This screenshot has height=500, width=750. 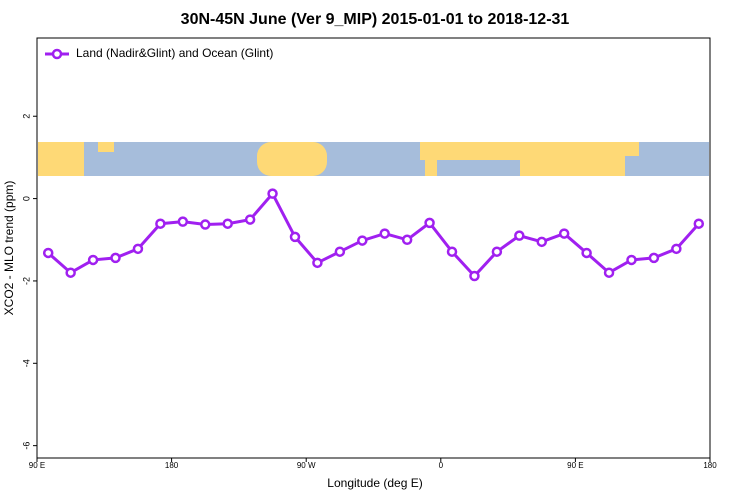 What do you see at coordinates (174, 53) in the screenshot?
I see `legend-label: Land (Nadir&Glint) and Ocean (Glint)` at bounding box center [174, 53].